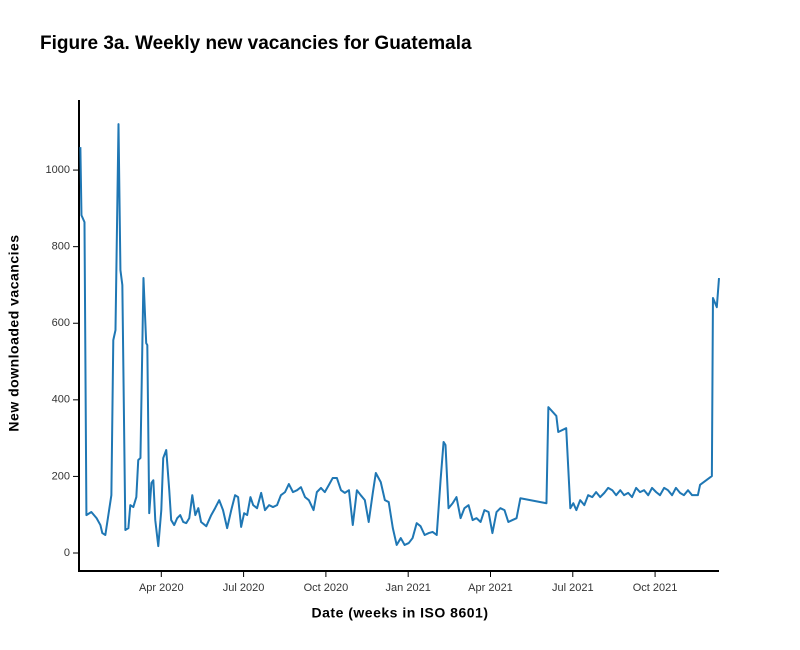  What do you see at coordinates (573, 588) in the screenshot?
I see `x-tick-label: Jul 2021` at bounding box center [573, 588].